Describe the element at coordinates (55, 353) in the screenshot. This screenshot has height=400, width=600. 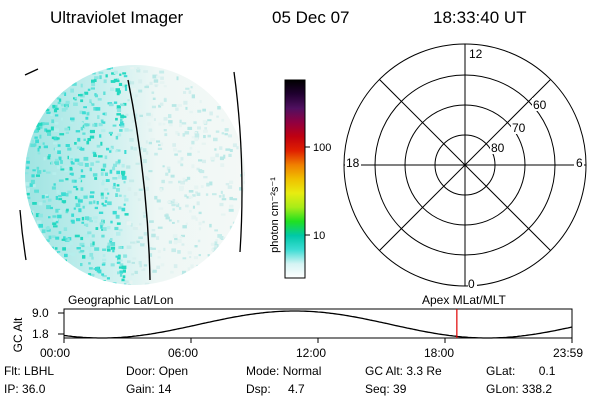
I see `time-tick-00: 00:00` at that location.